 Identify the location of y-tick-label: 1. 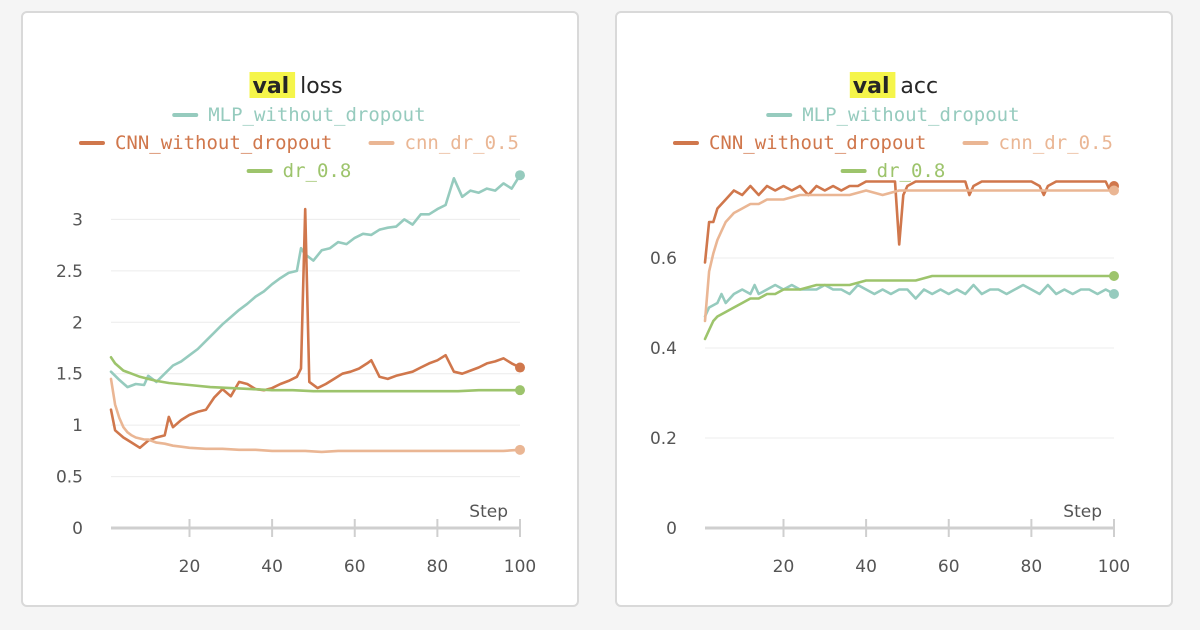
(77, 426).